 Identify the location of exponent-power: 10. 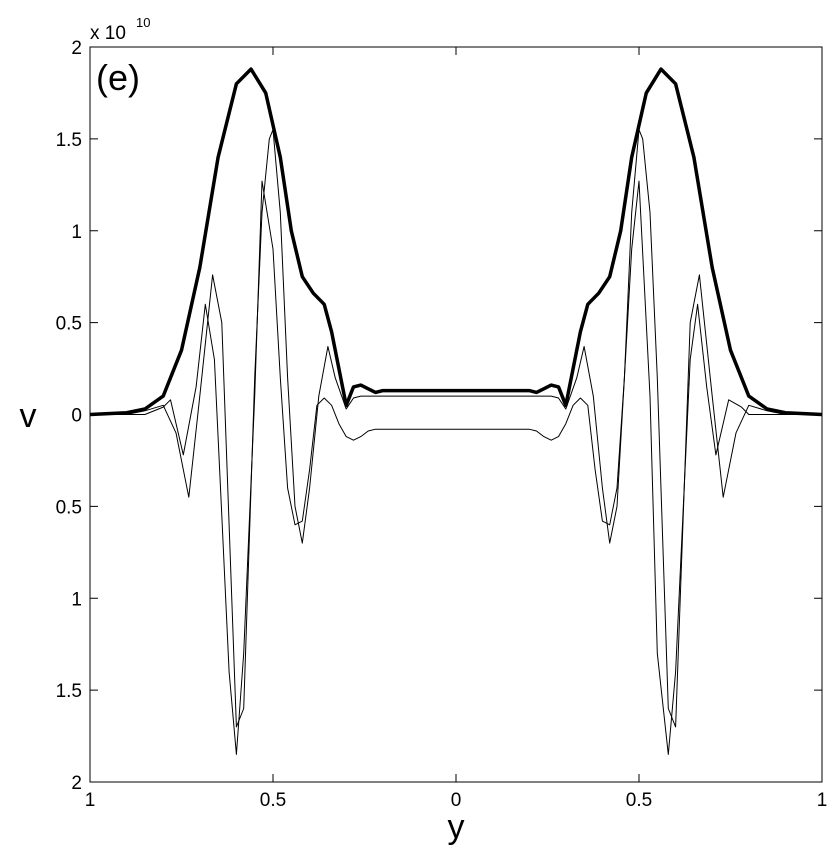
(143, 22).